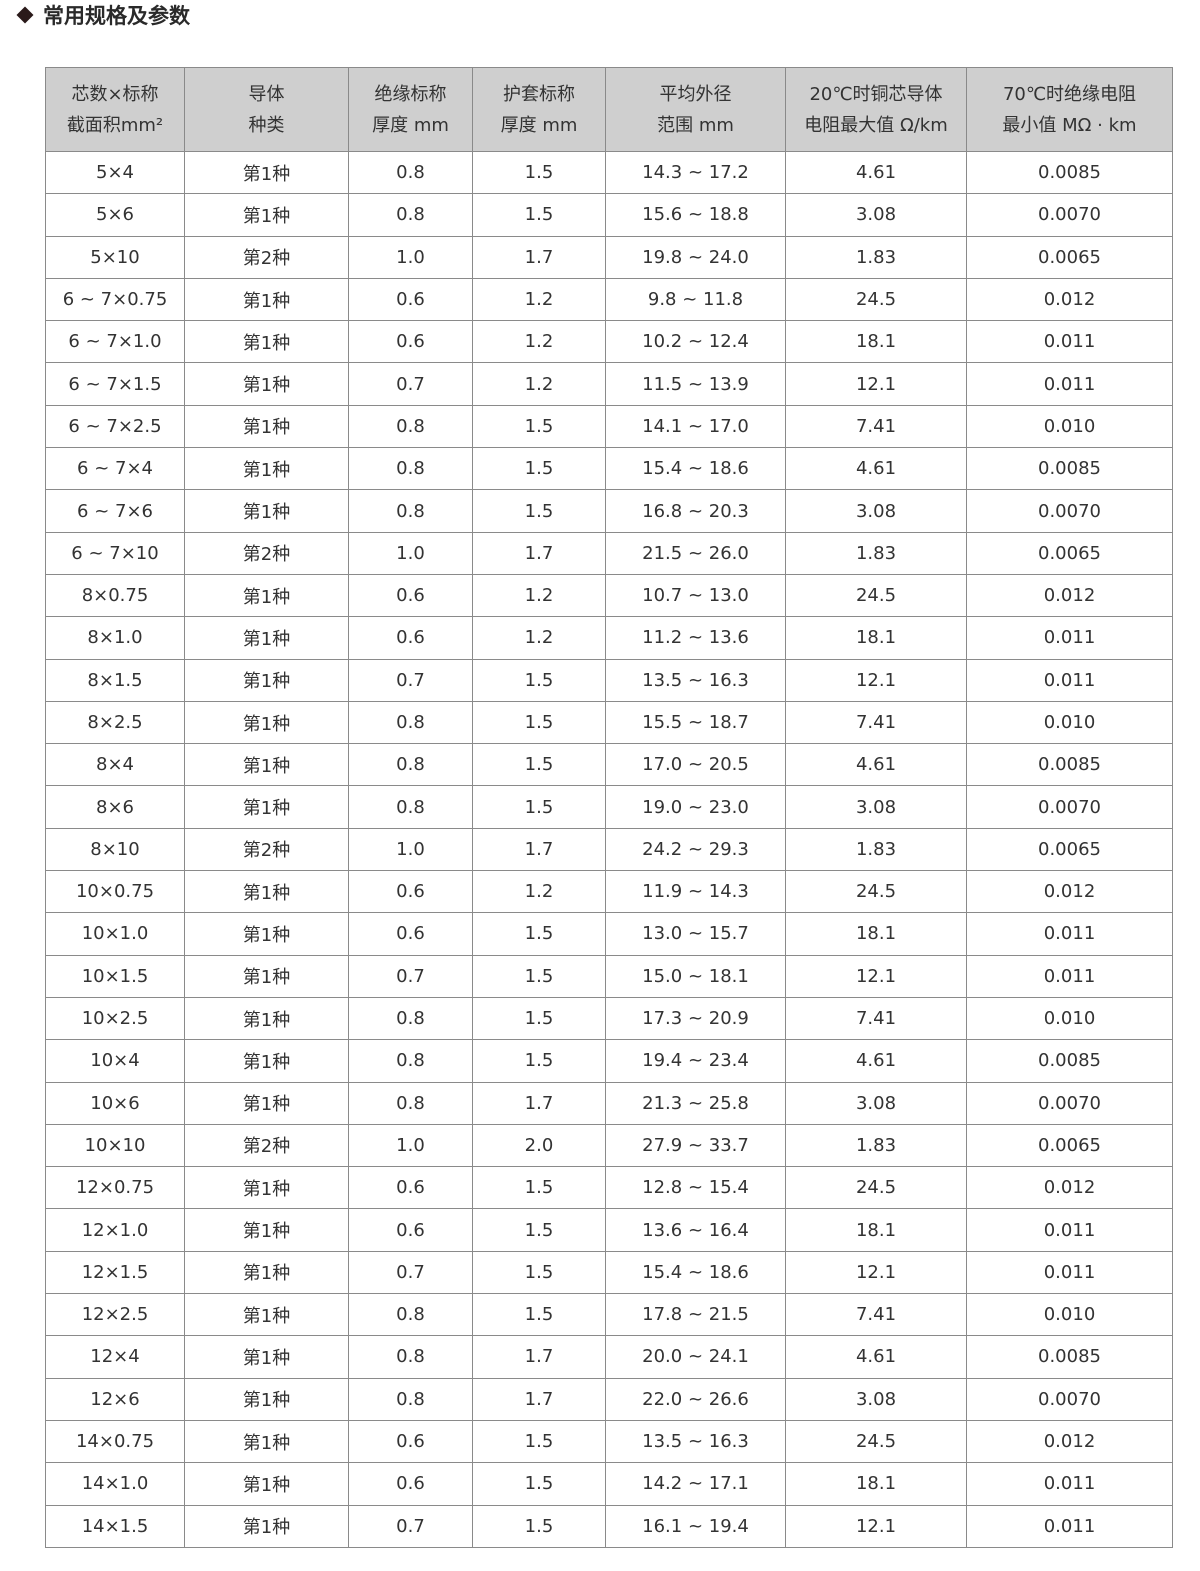 Image resolution: width=1200 pixels, height=1571 pixels. Describe the element at coordinates (695, 1526) in the screenshot. I see `table-cell: 16.1 ~ 19.4` at that location.